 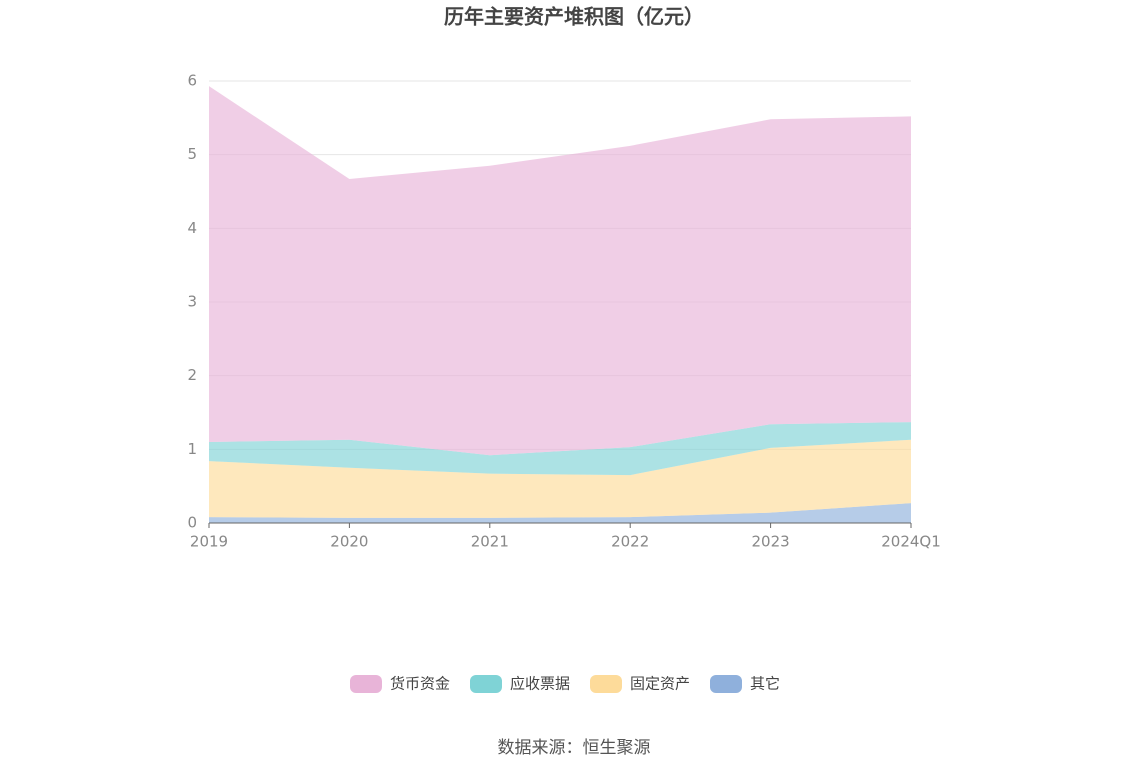 What do you see at coordinates (192, 302) in the screenshot?
I see `y-tick-label: 3` at bounding box center [192, 302].